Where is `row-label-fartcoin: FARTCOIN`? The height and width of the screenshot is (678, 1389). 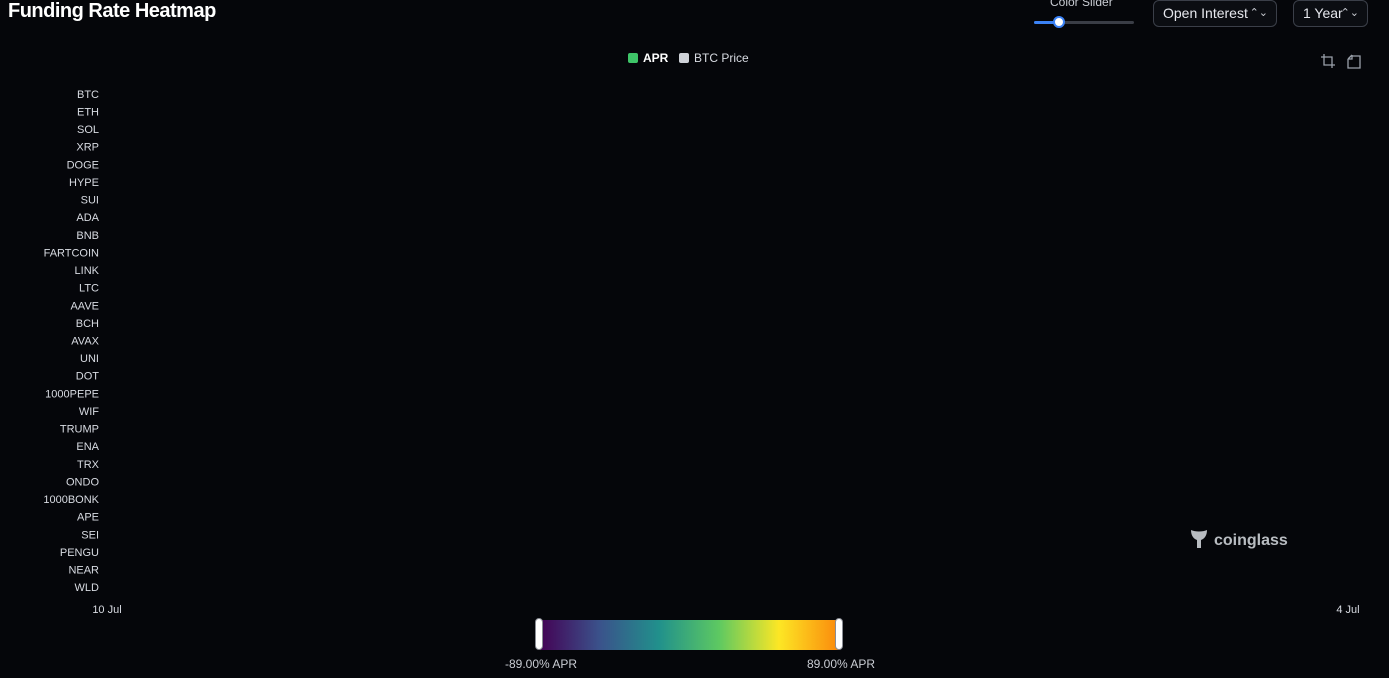 row-label-fartcoin: FARTCOIN is located at coordinates (71, 253).